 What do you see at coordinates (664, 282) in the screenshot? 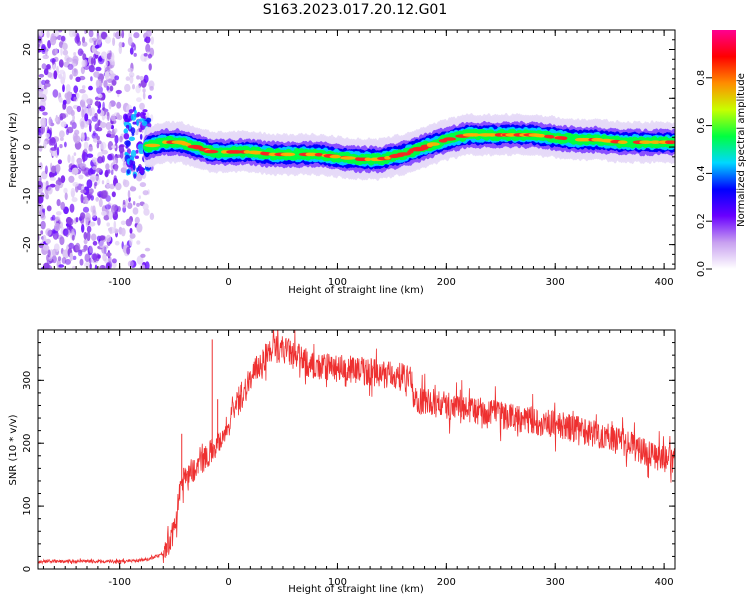
I see `x-tick-label: 400` at bounding box center [664, 282].